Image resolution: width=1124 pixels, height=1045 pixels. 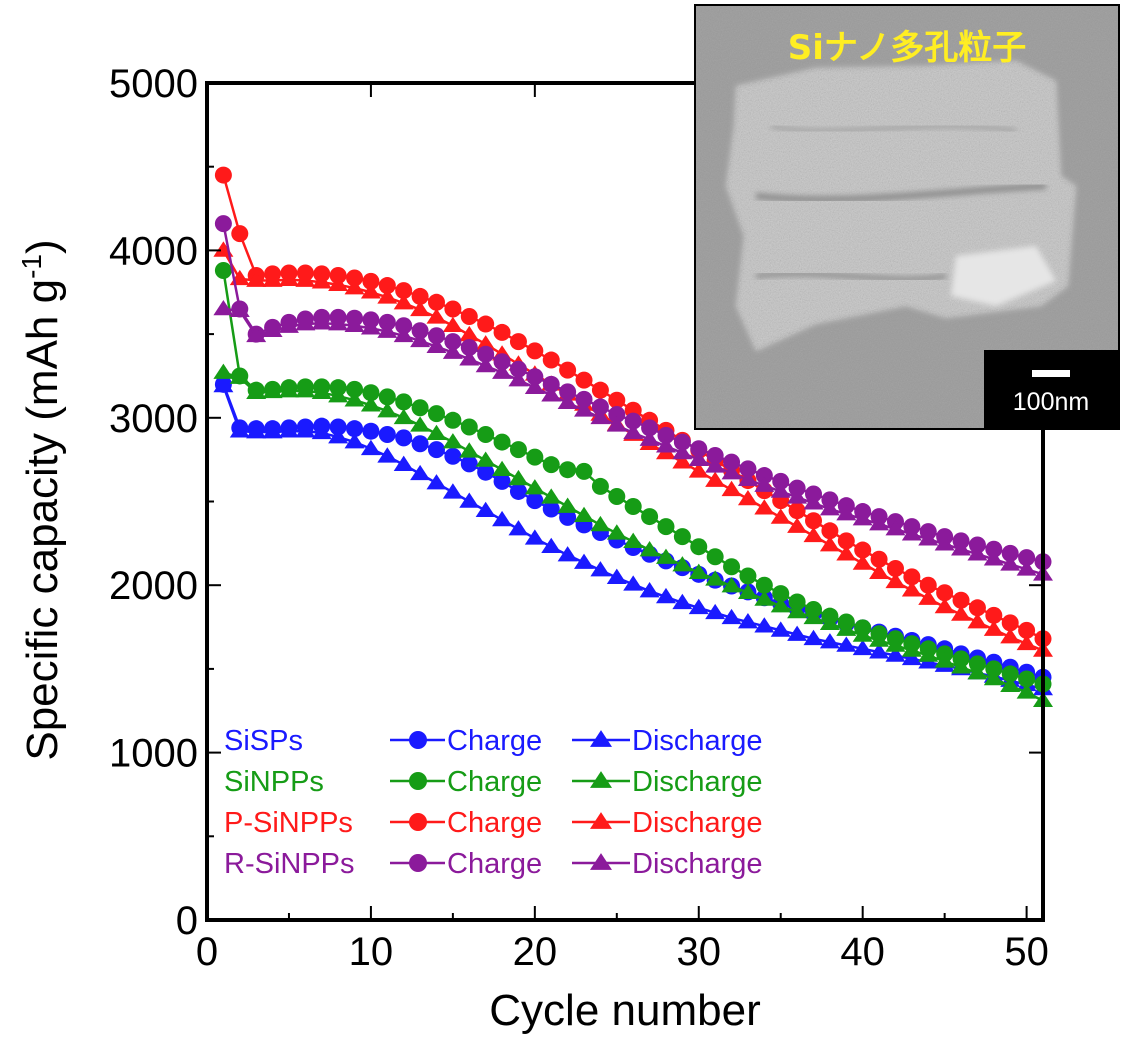 What do you see at coordinates (624, 1010) in the screenshot?
I see `x-axis-title: Cycle number` at bounding box center [624, 1010].